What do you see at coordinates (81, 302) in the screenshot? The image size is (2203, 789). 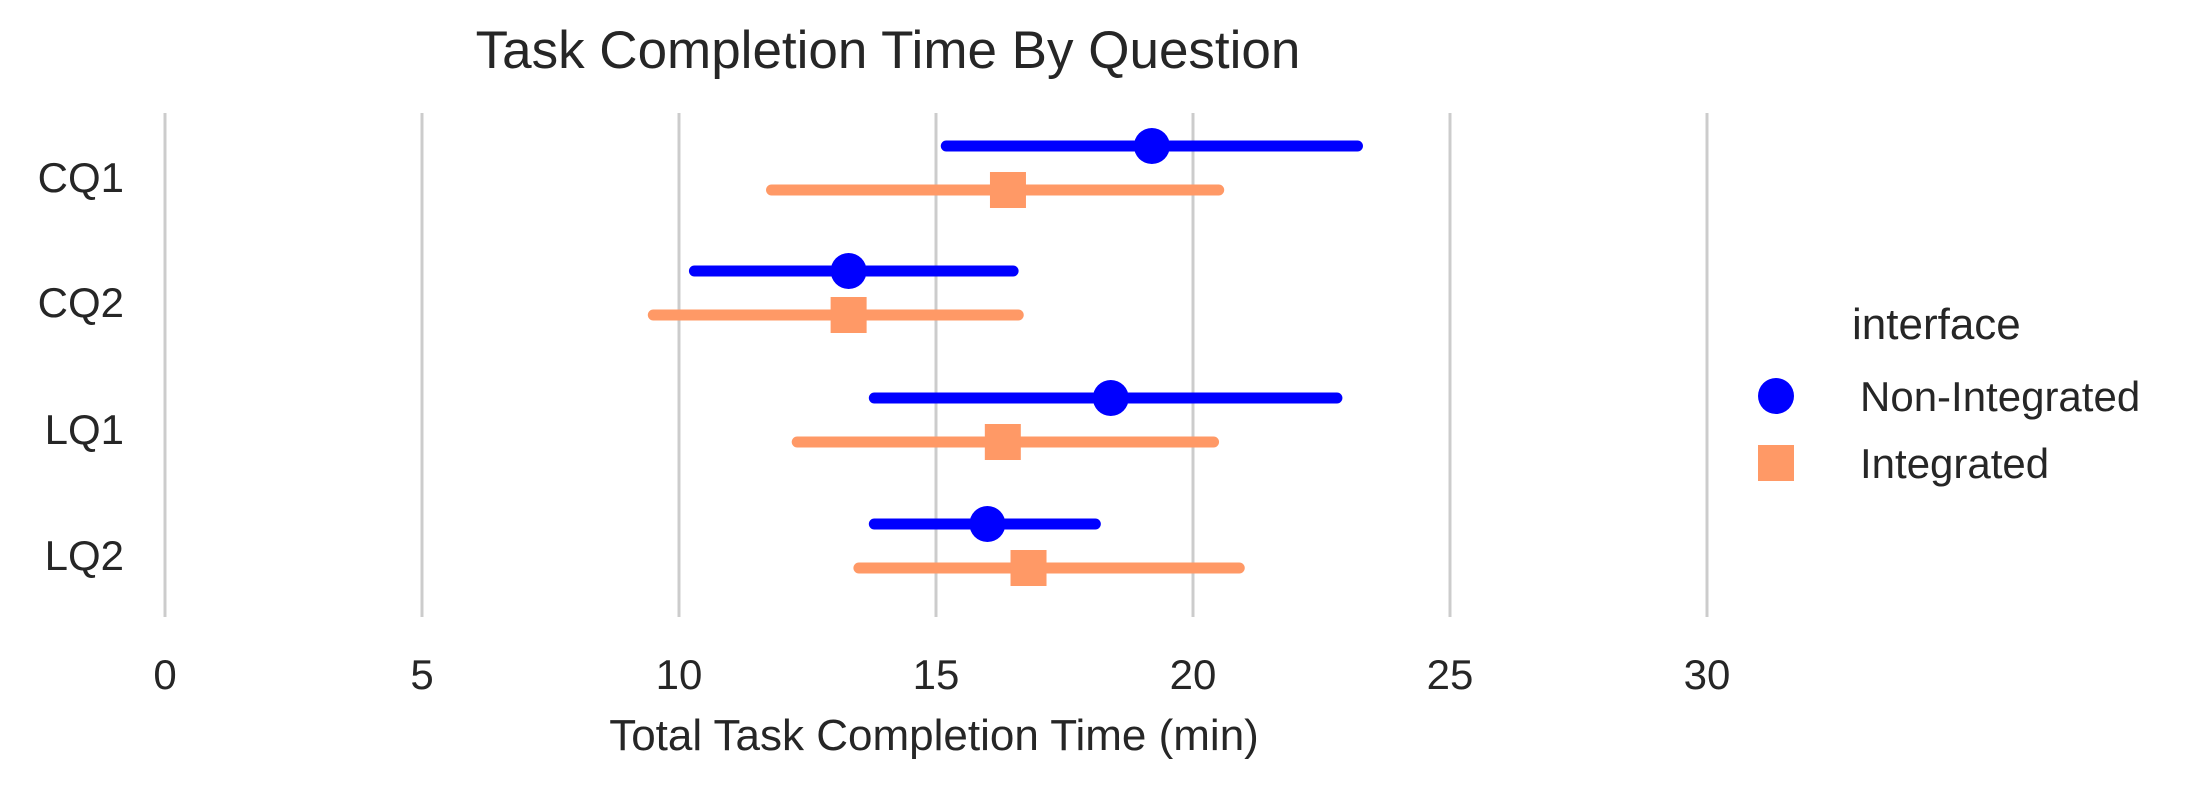 I see `y-tick-label: CQ2` at bounding box center [81, 302].